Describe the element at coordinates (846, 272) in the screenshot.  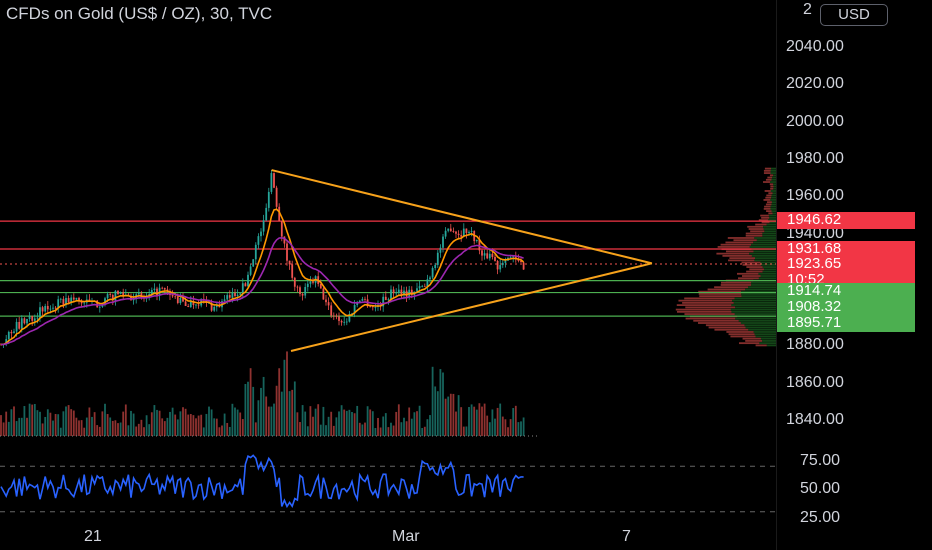
I see `price-badge: 1923.65 10:52` at that location.